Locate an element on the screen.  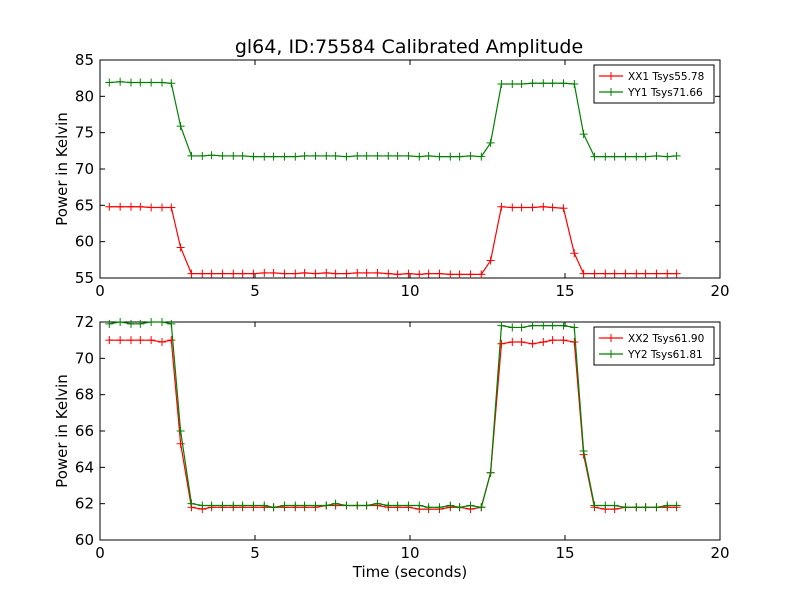
y-tick-label: 68 is located at coordinates (84, 395).